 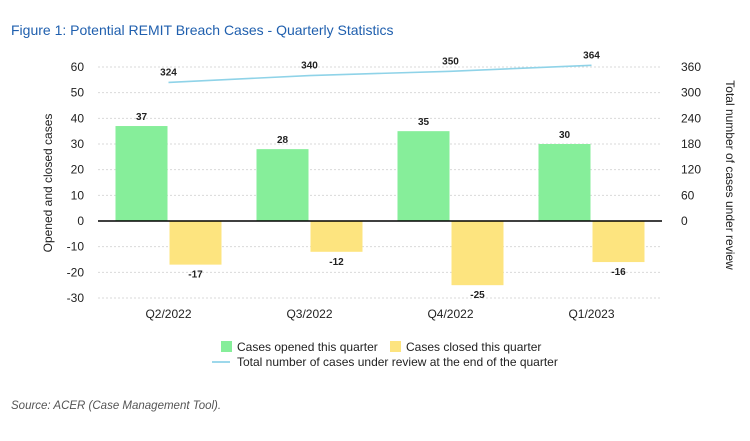 I want to click on left-tick-label: 10, so click(x=78, y=195).